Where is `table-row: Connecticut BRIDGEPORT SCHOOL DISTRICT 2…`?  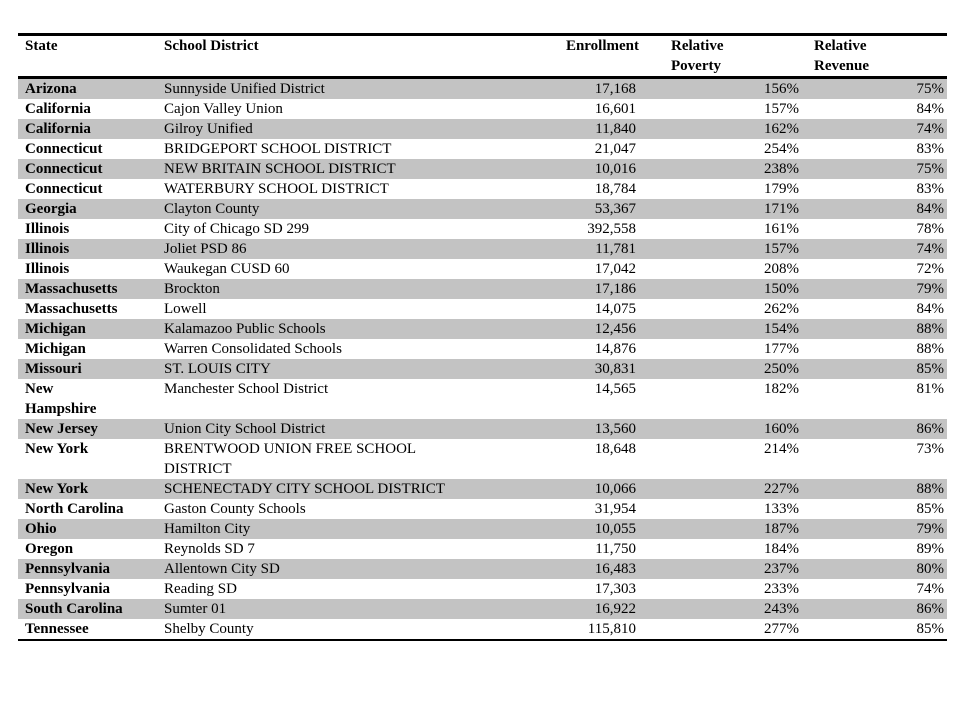 table-row: Connecticut BRIDGEPORT SCHOOL DISTRICT 2… is located at coordinates (482, 149).